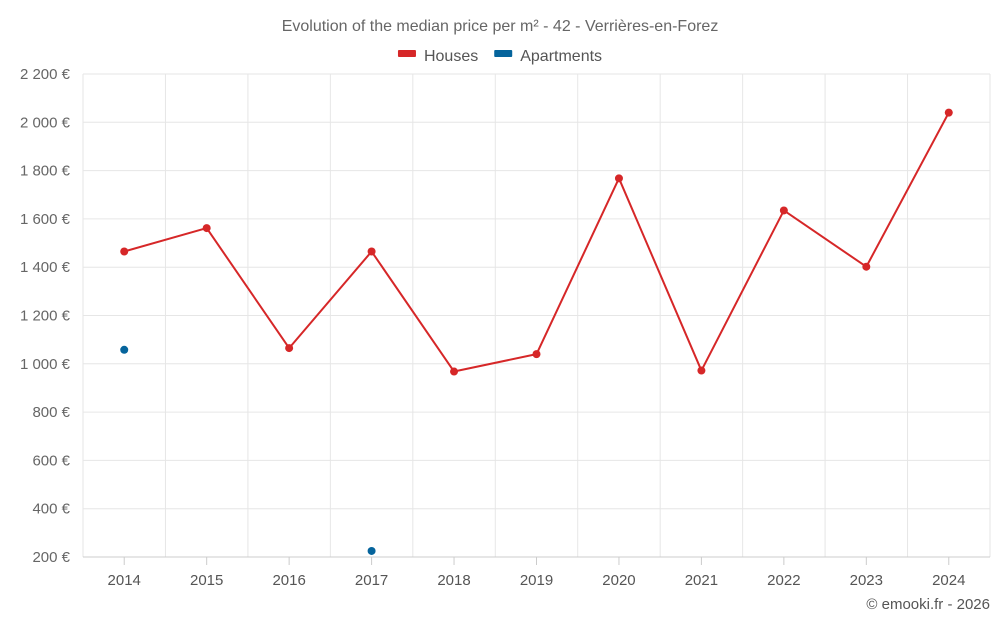  I want to click on x-tick-label: 2023, so click(866, 580).